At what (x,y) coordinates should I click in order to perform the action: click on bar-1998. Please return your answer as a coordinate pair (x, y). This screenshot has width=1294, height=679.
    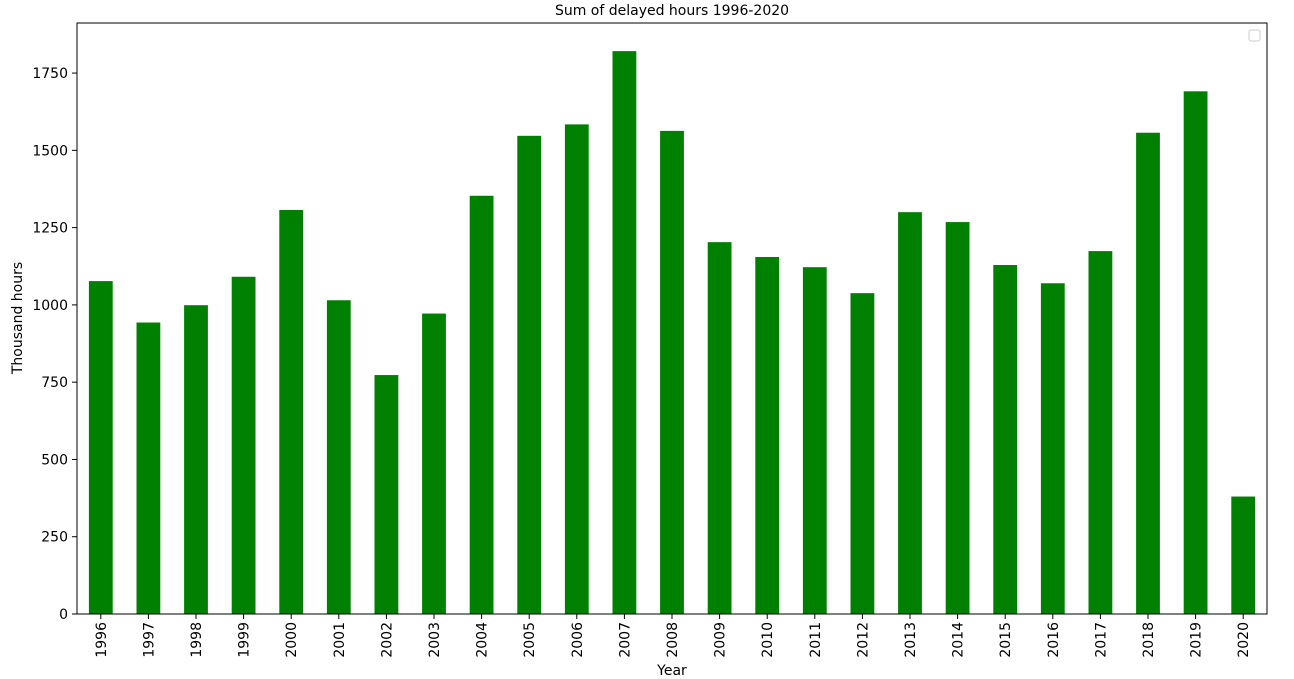
    Looking at the image, I should click on (196, 459).